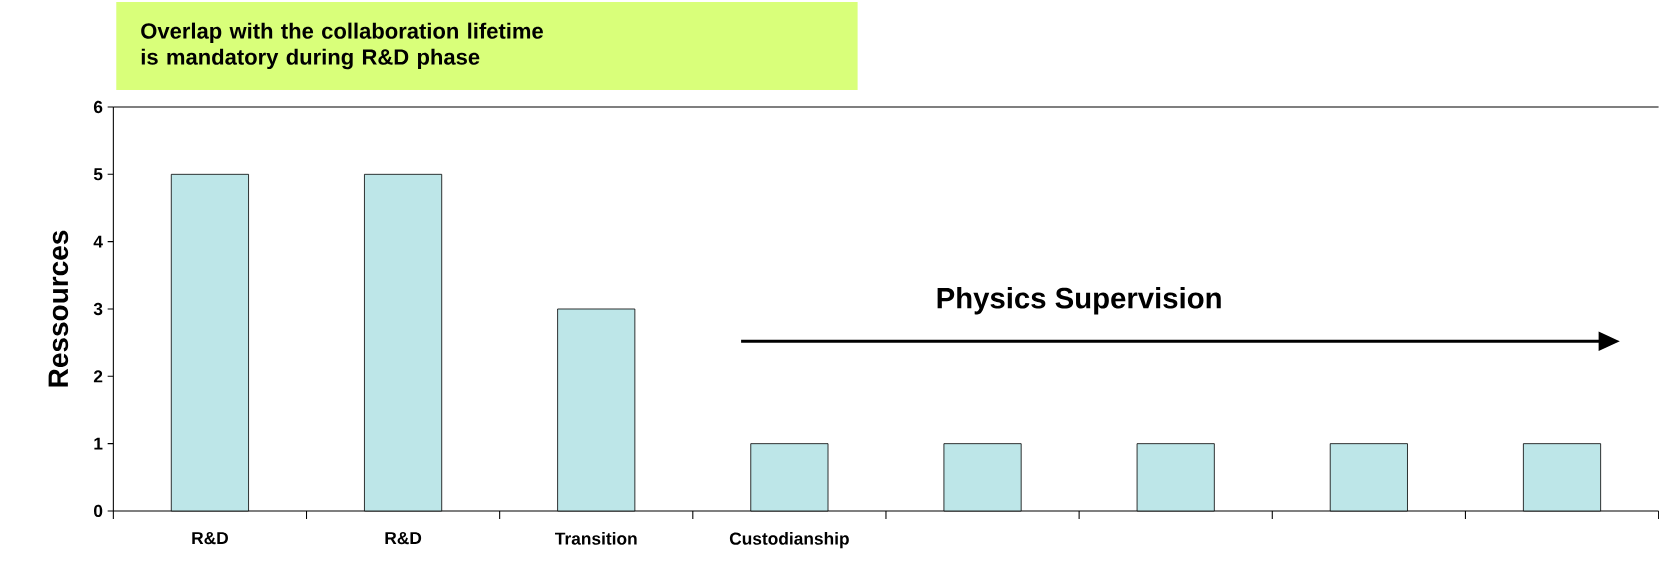 This screenshot has width=1659, height=563. Describe the element at coordinates (596, 538) in the screenshot. I see `x-tick-label: Transition` at that location.